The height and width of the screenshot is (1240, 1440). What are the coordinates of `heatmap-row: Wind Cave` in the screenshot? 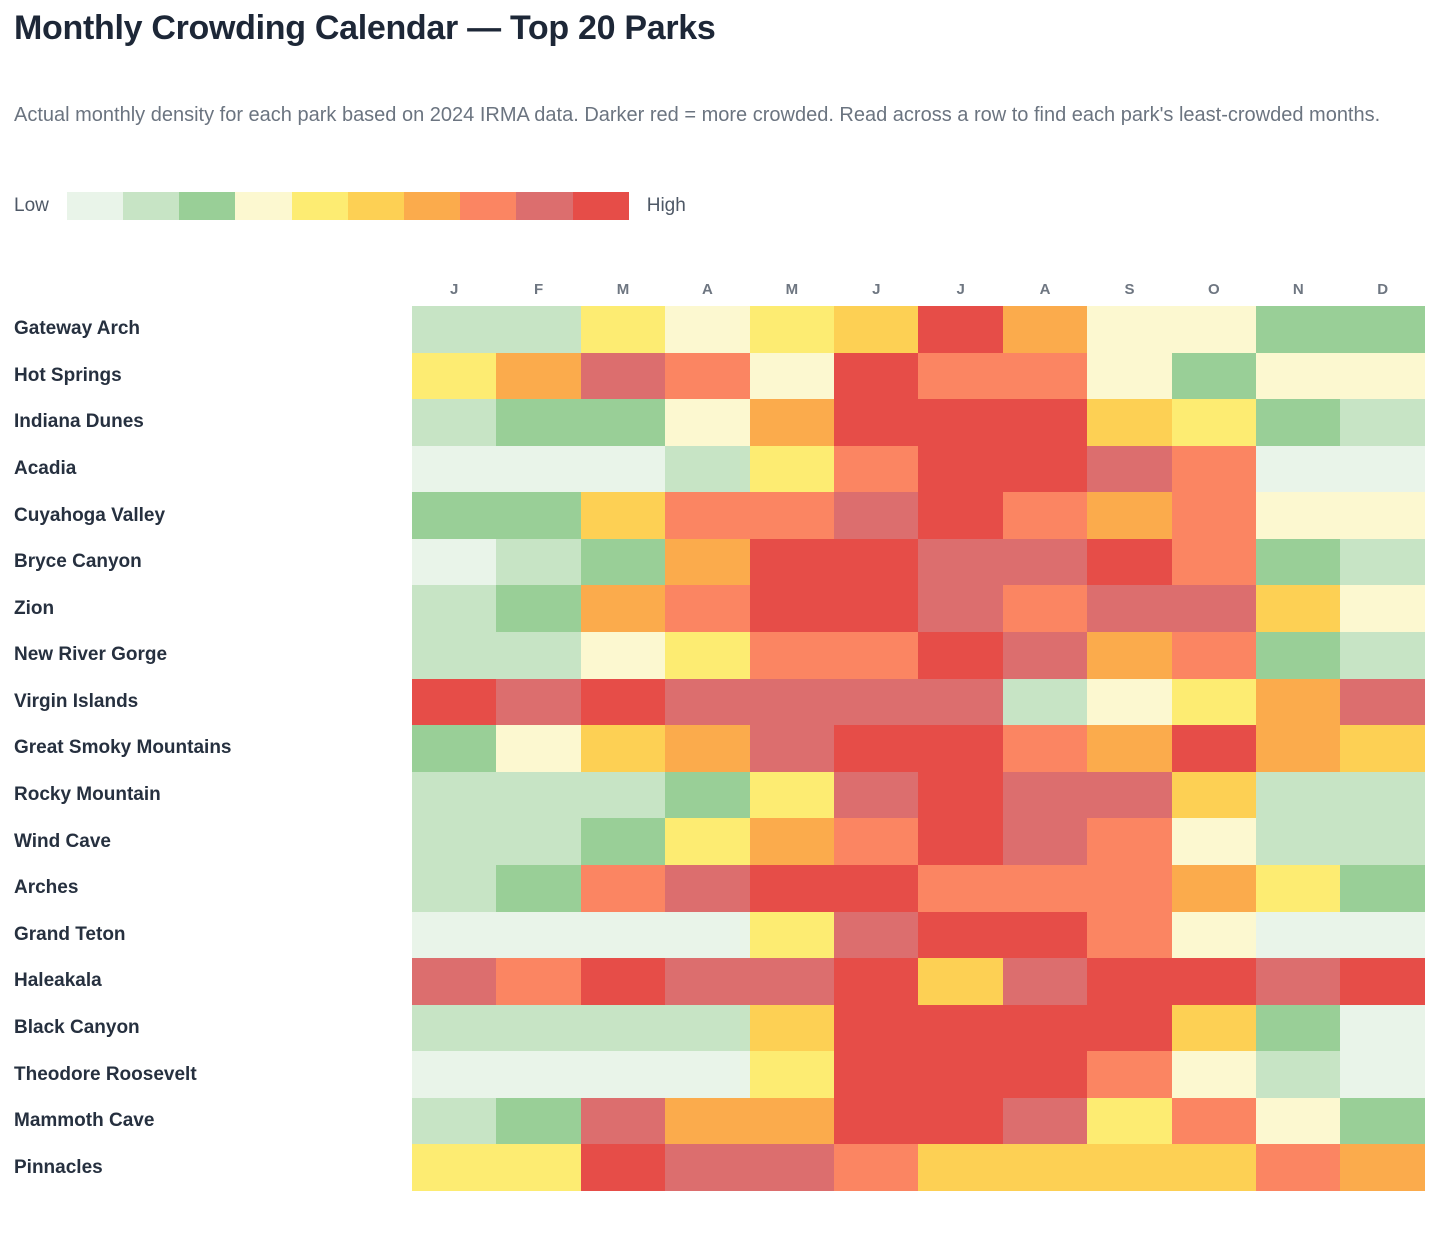 It's located at (720, 841).